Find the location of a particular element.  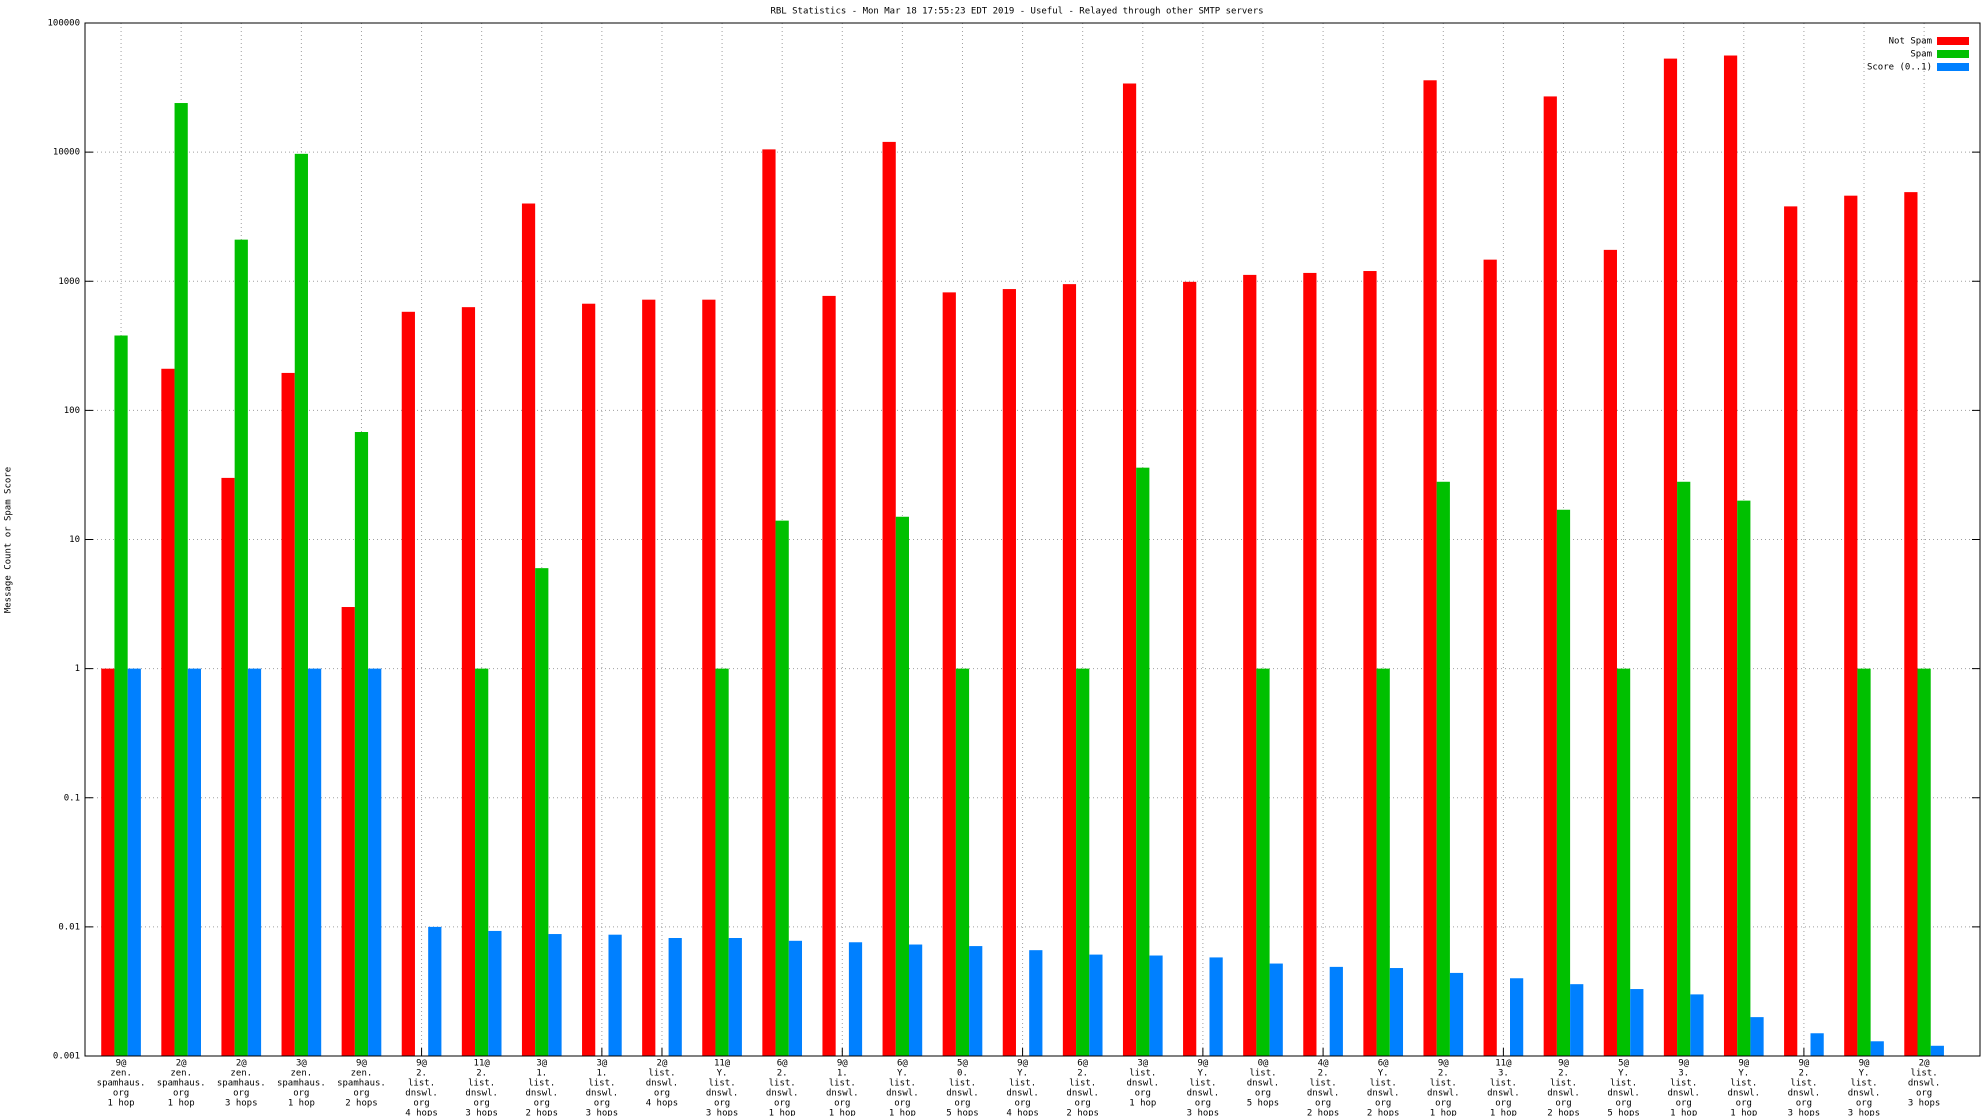

x-tick-label: 5@ is located at coordinates (962, 1064).